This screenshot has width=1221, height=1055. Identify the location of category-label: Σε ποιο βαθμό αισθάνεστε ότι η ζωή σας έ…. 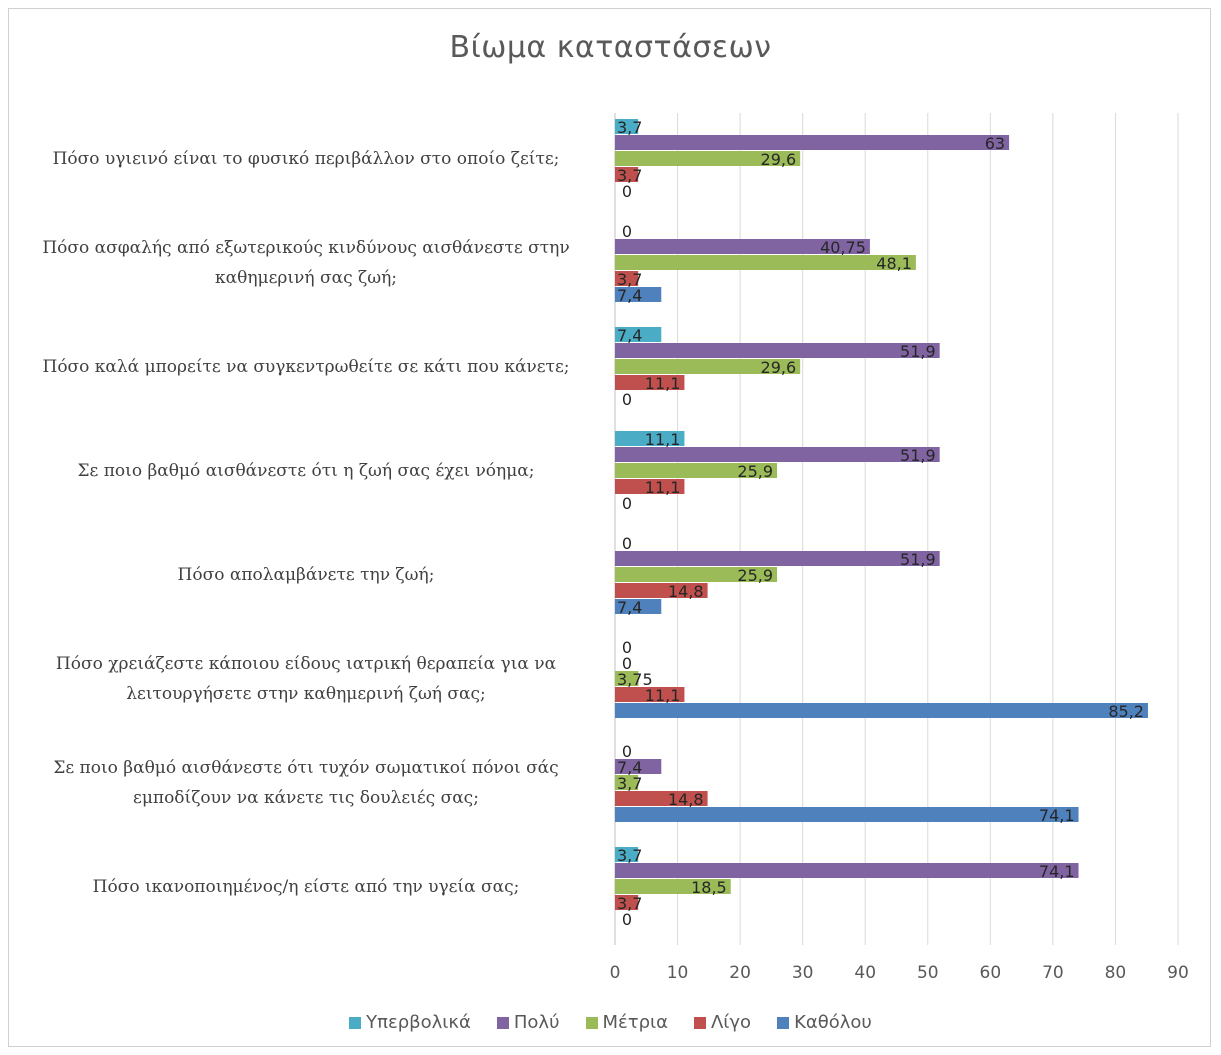
(306, 471).